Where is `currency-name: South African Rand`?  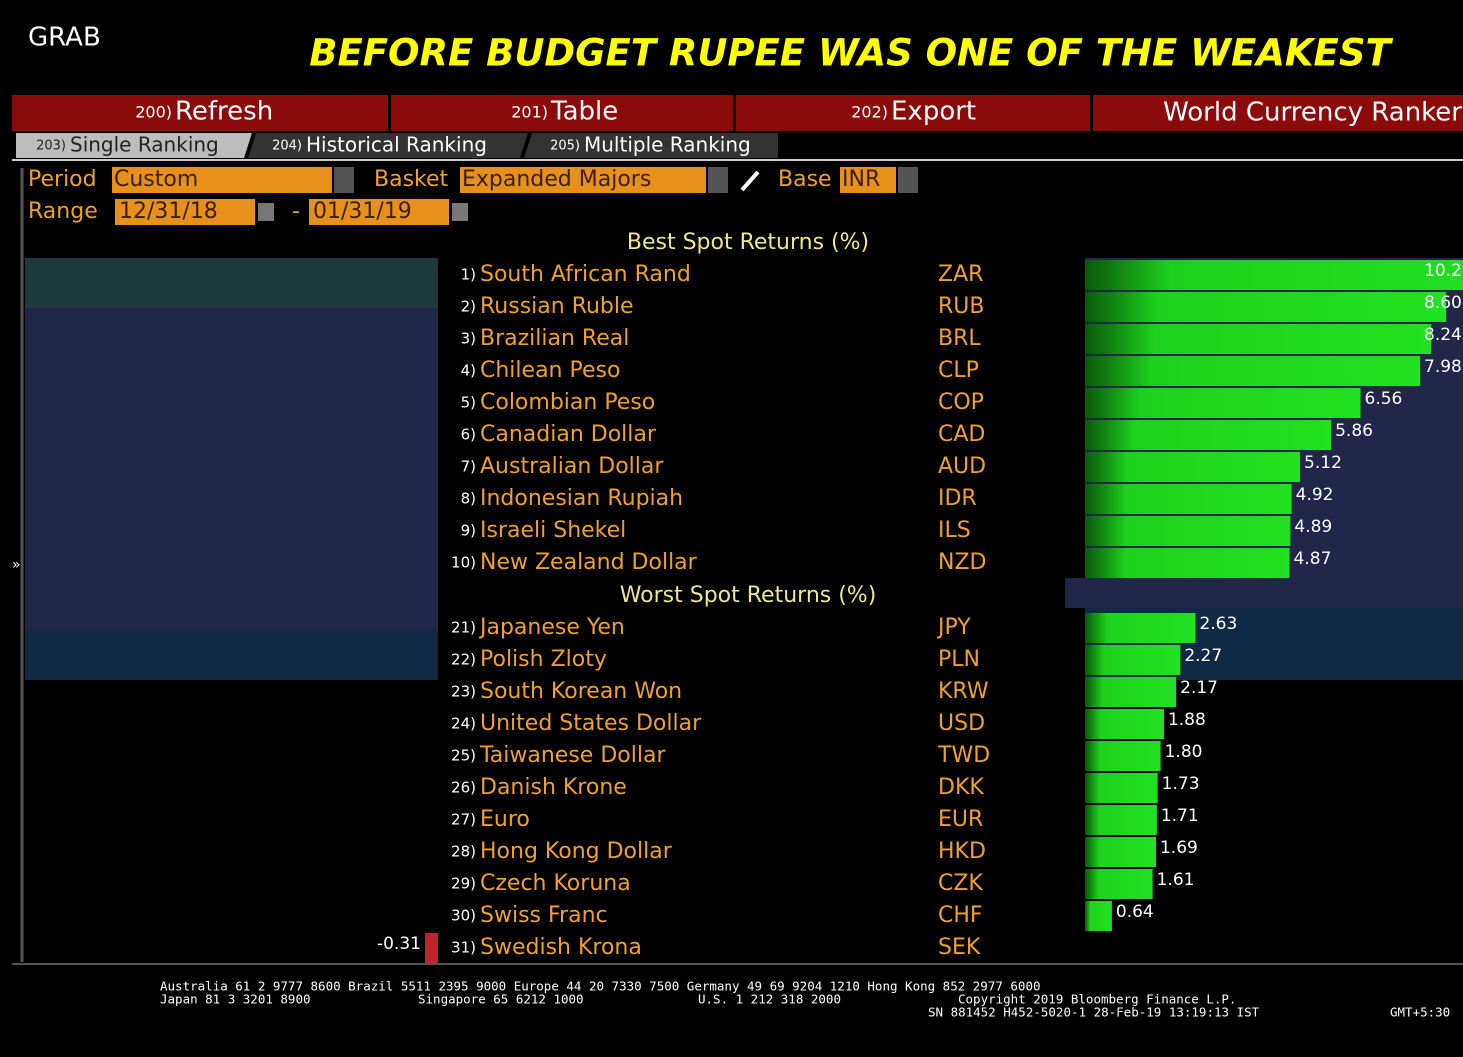 currency-name: South African Rand is located at coordinates (585, 274).